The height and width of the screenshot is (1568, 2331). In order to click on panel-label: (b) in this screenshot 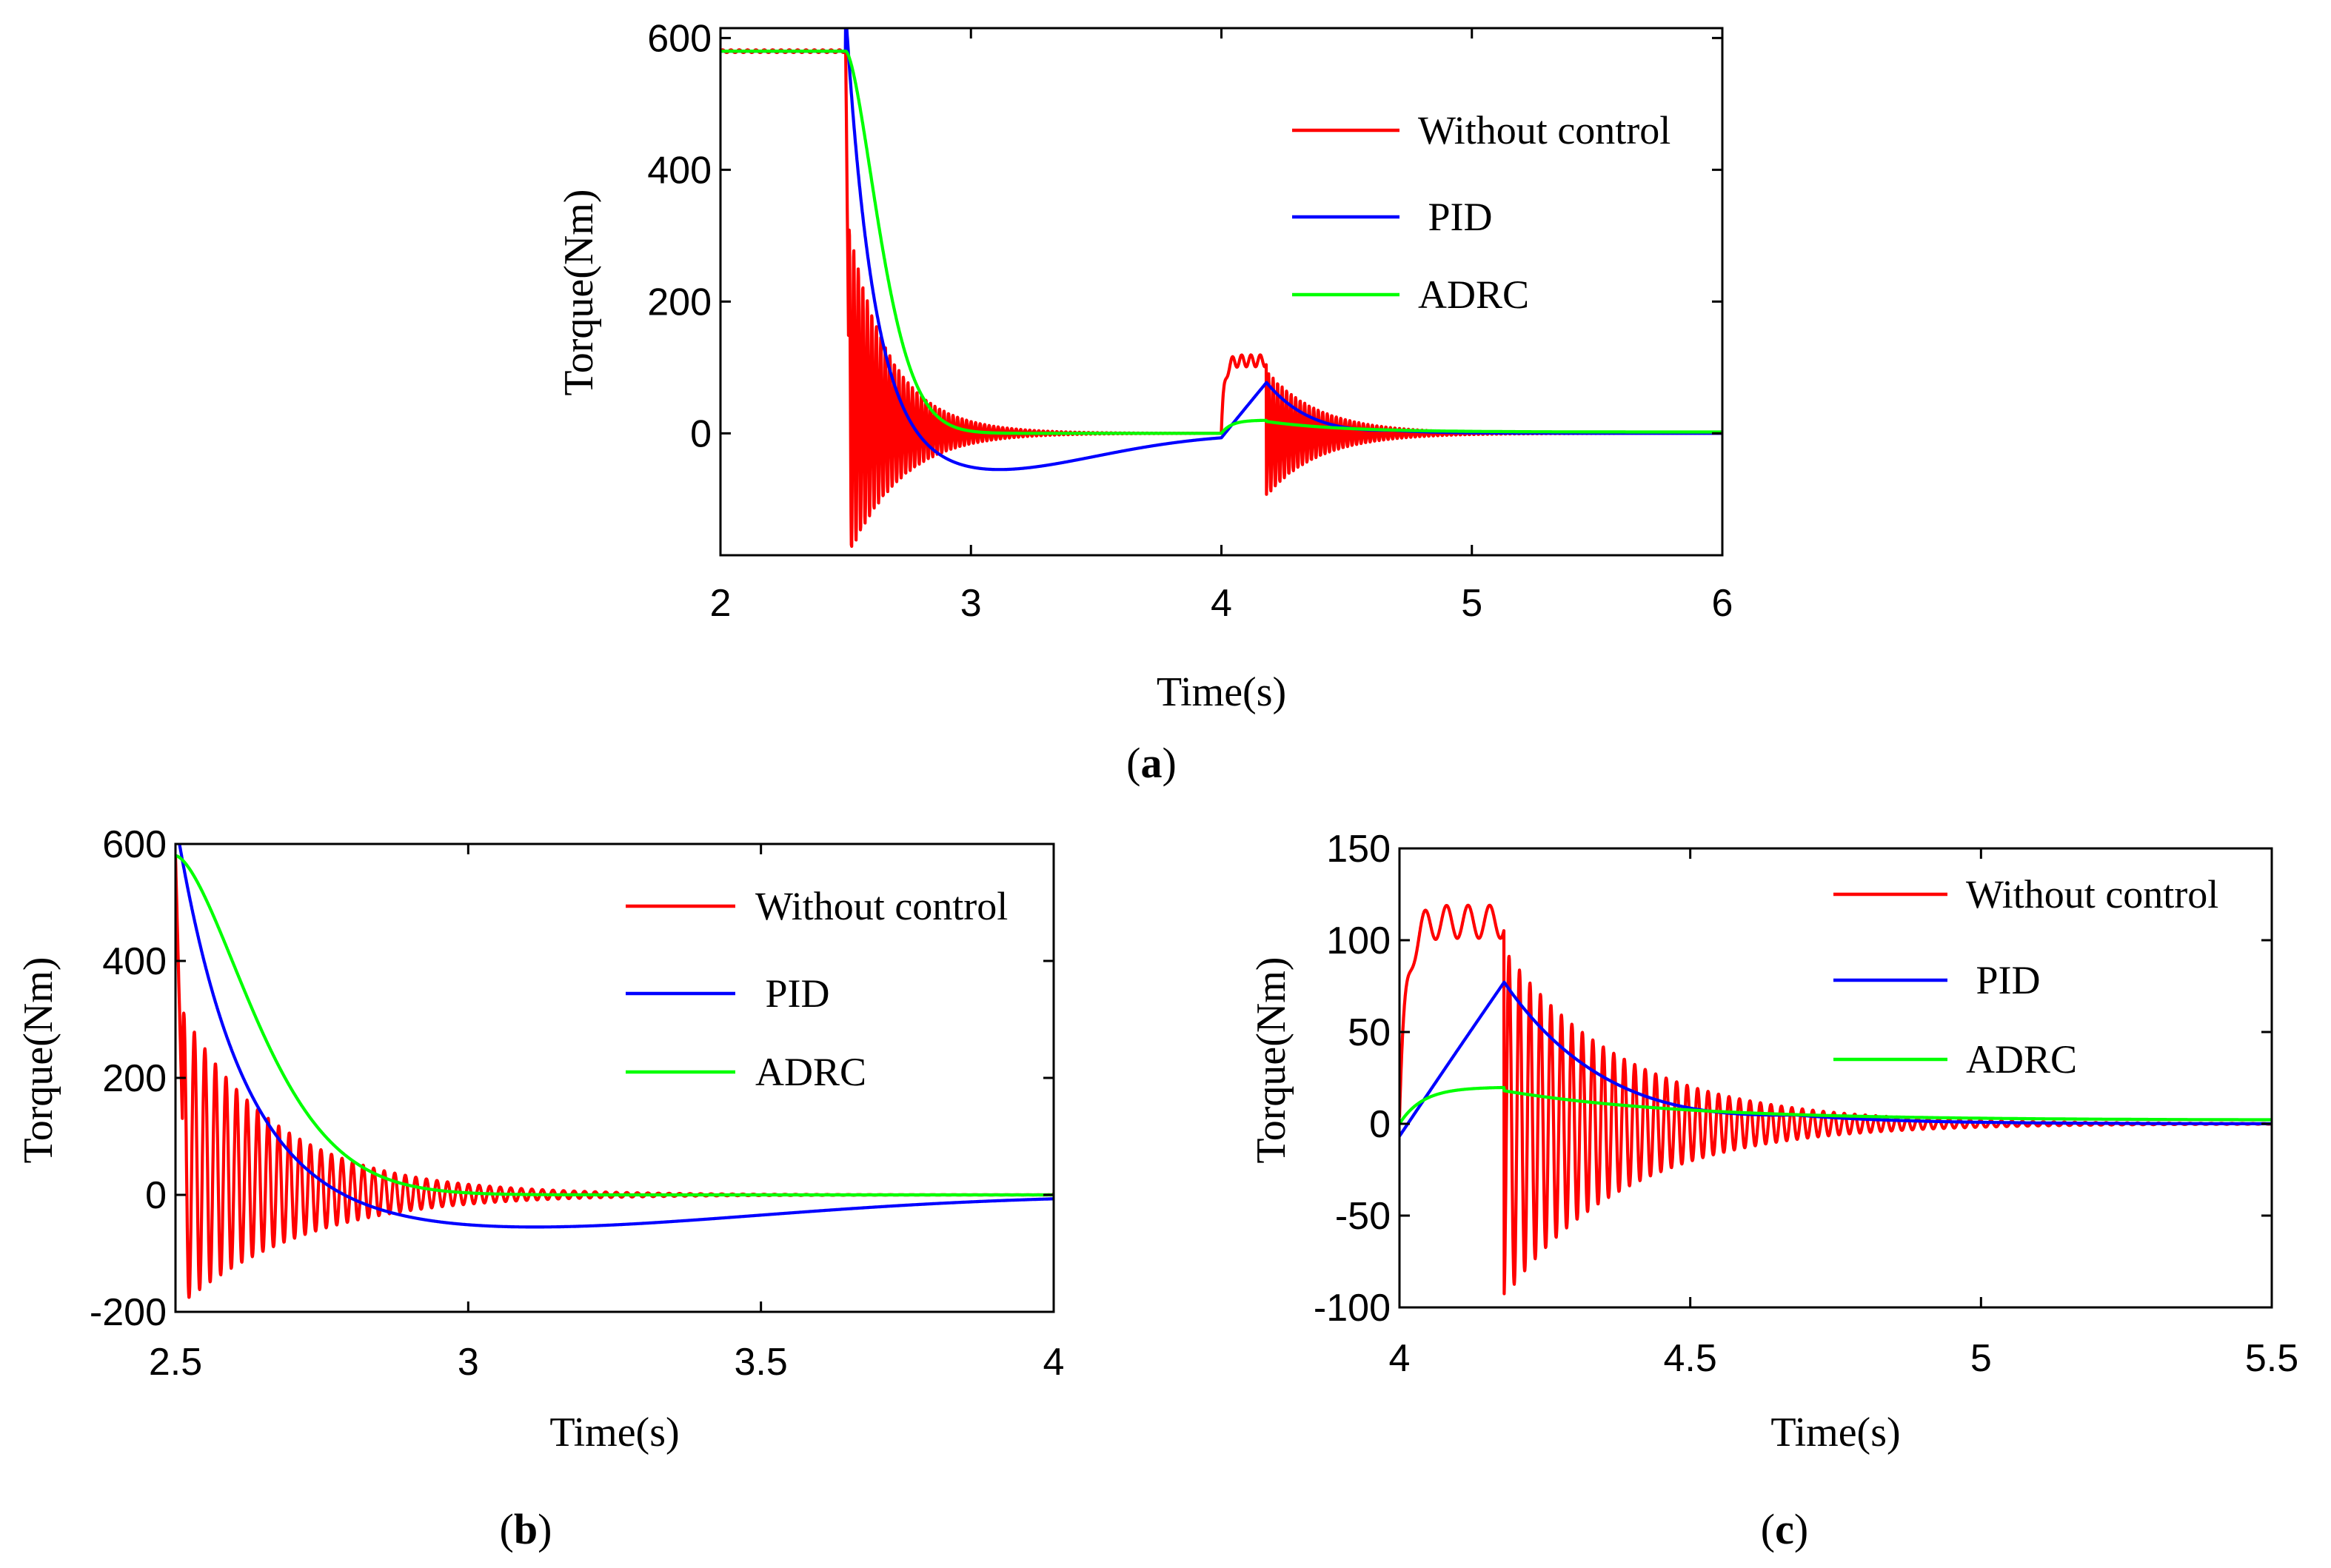, I will do `click(526, 1529)`.